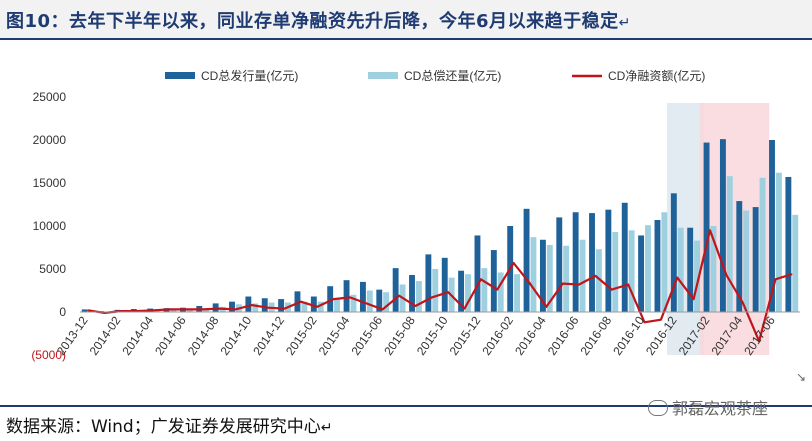 The width and height of the screenshot is (812, 441). Describe the element at coordinates (708, 407) in the screenshot. I see `watermark: 郭磊宏观茶座` at that location.